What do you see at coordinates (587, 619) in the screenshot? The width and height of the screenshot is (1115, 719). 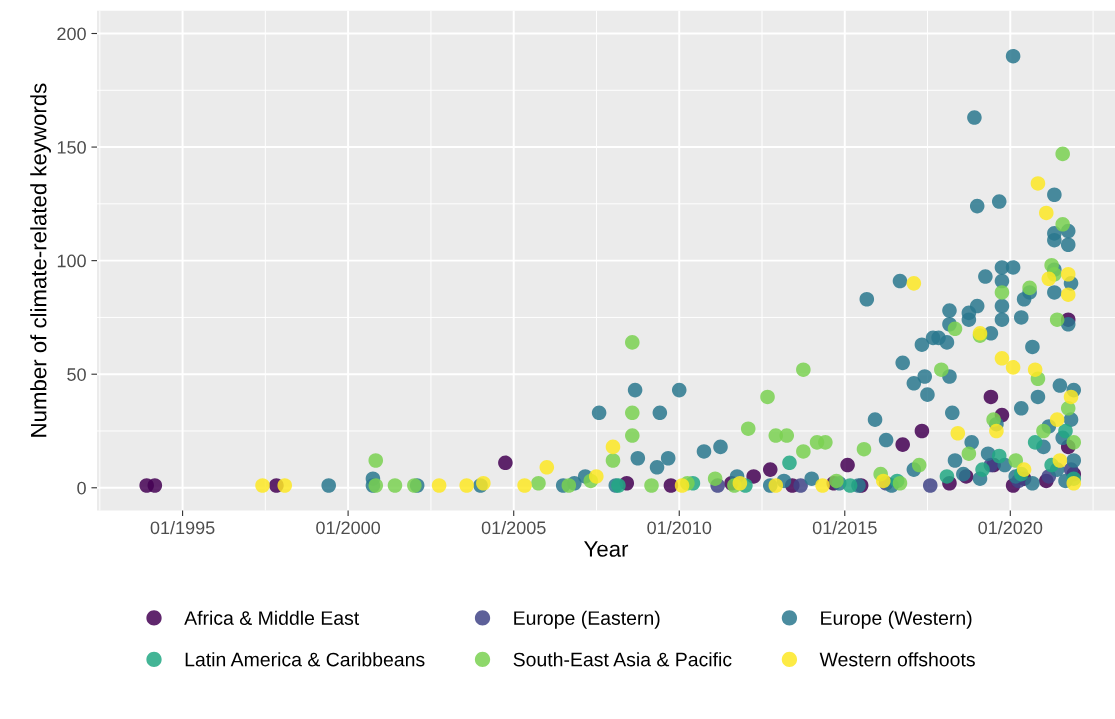 I see `legend-label: Europe (Eastern)` at bounding box center [587, 619].